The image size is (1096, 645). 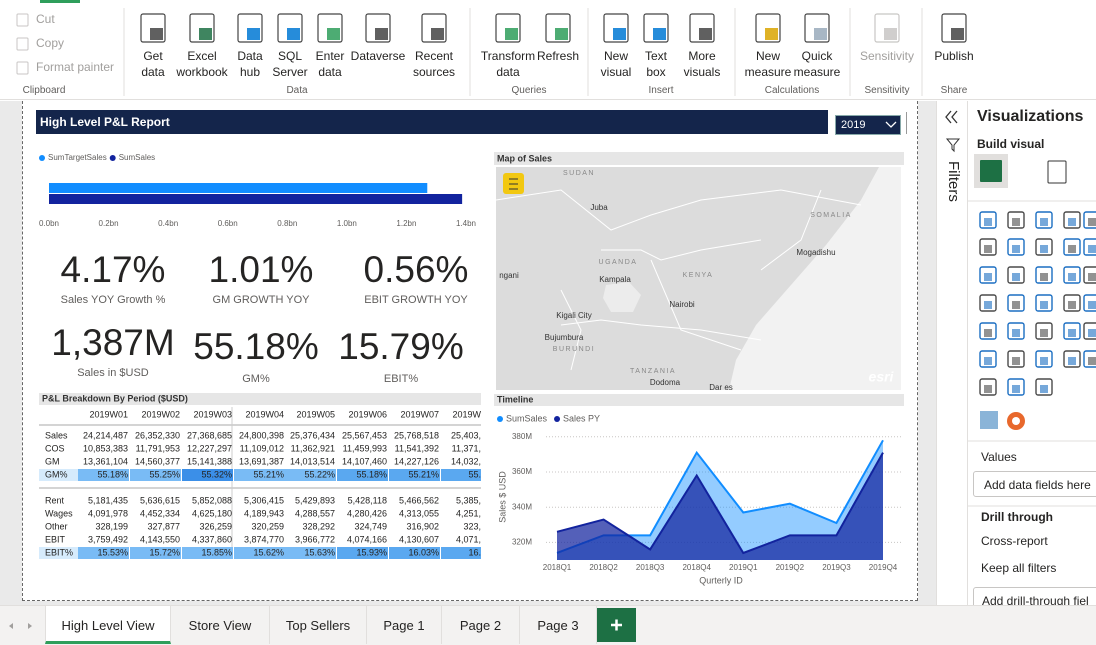 I want to click on ribbon-button: New visual, so click(x=616, y=64).